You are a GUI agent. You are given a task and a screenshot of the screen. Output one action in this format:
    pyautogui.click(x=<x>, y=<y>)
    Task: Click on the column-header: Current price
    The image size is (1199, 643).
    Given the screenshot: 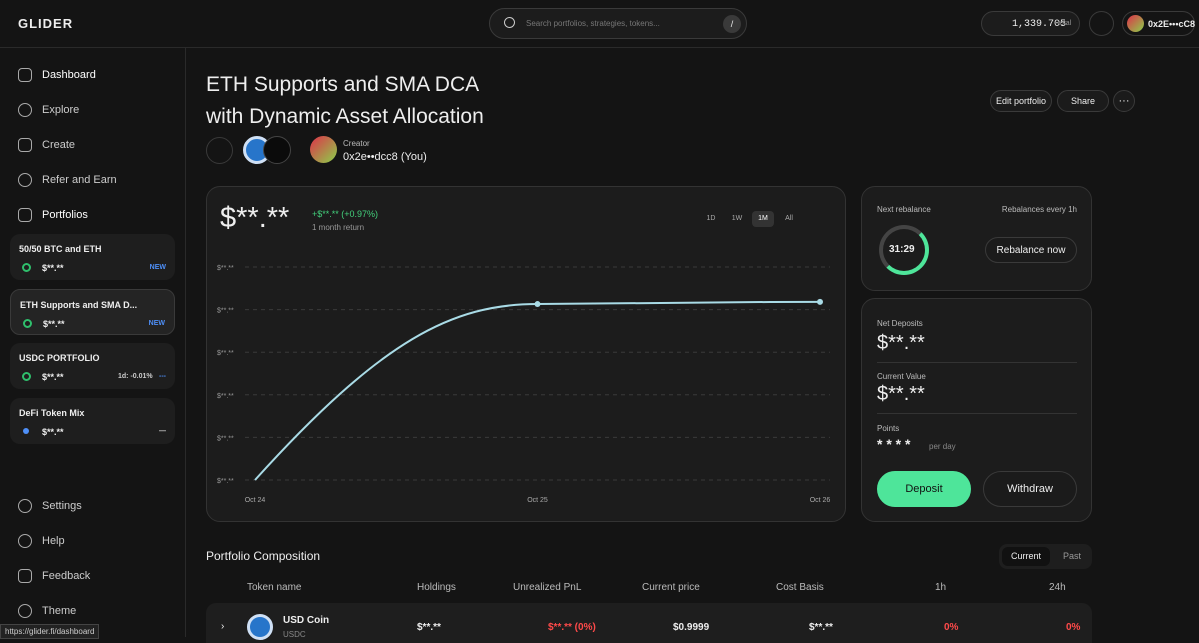 What is the action you would take?
    pyautogui.click(x=671, y=587)
    